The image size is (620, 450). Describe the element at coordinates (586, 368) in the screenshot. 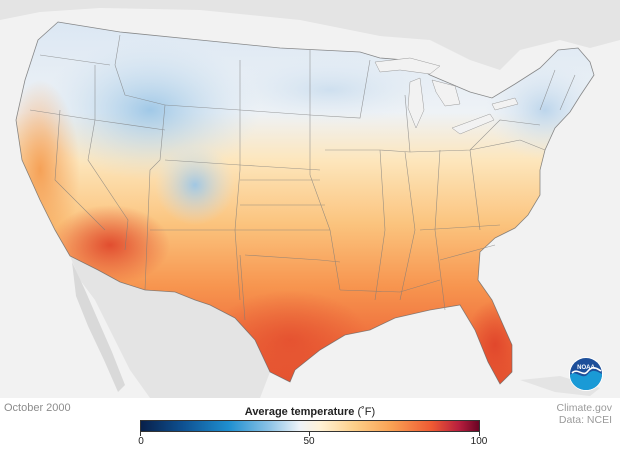

I see `noaa-logo-text: NOAA` at that location.